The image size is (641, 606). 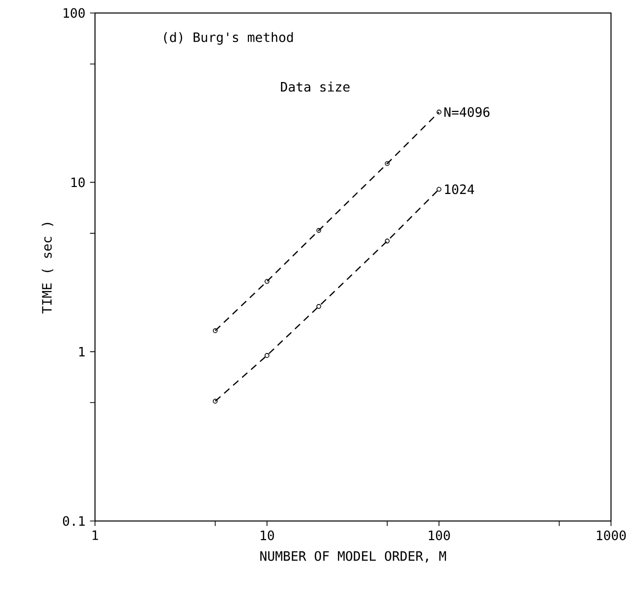 I want to click on series-label: N=4096, so click(x=467, y=112).